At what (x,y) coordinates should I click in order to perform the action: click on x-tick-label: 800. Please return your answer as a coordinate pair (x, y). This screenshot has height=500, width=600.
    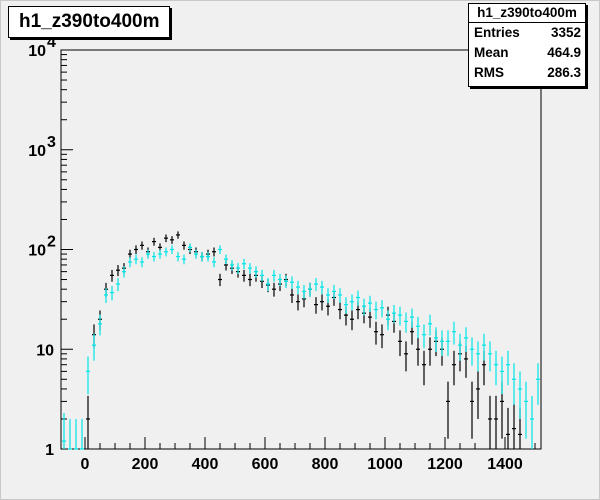
    Looking at the image, I should click on (325, 464).